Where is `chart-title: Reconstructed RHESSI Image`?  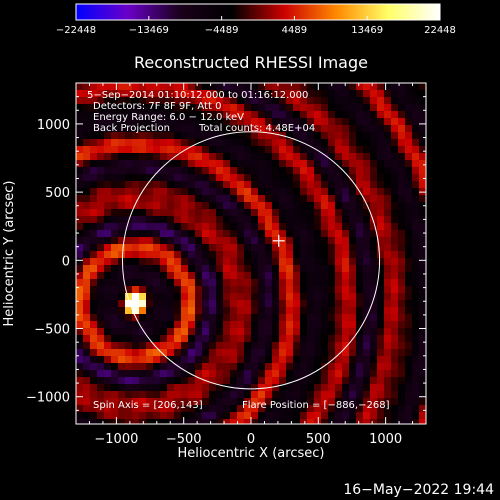
chart-title: Reconstructed RHESSI Image is located at coordinates (251, 62).